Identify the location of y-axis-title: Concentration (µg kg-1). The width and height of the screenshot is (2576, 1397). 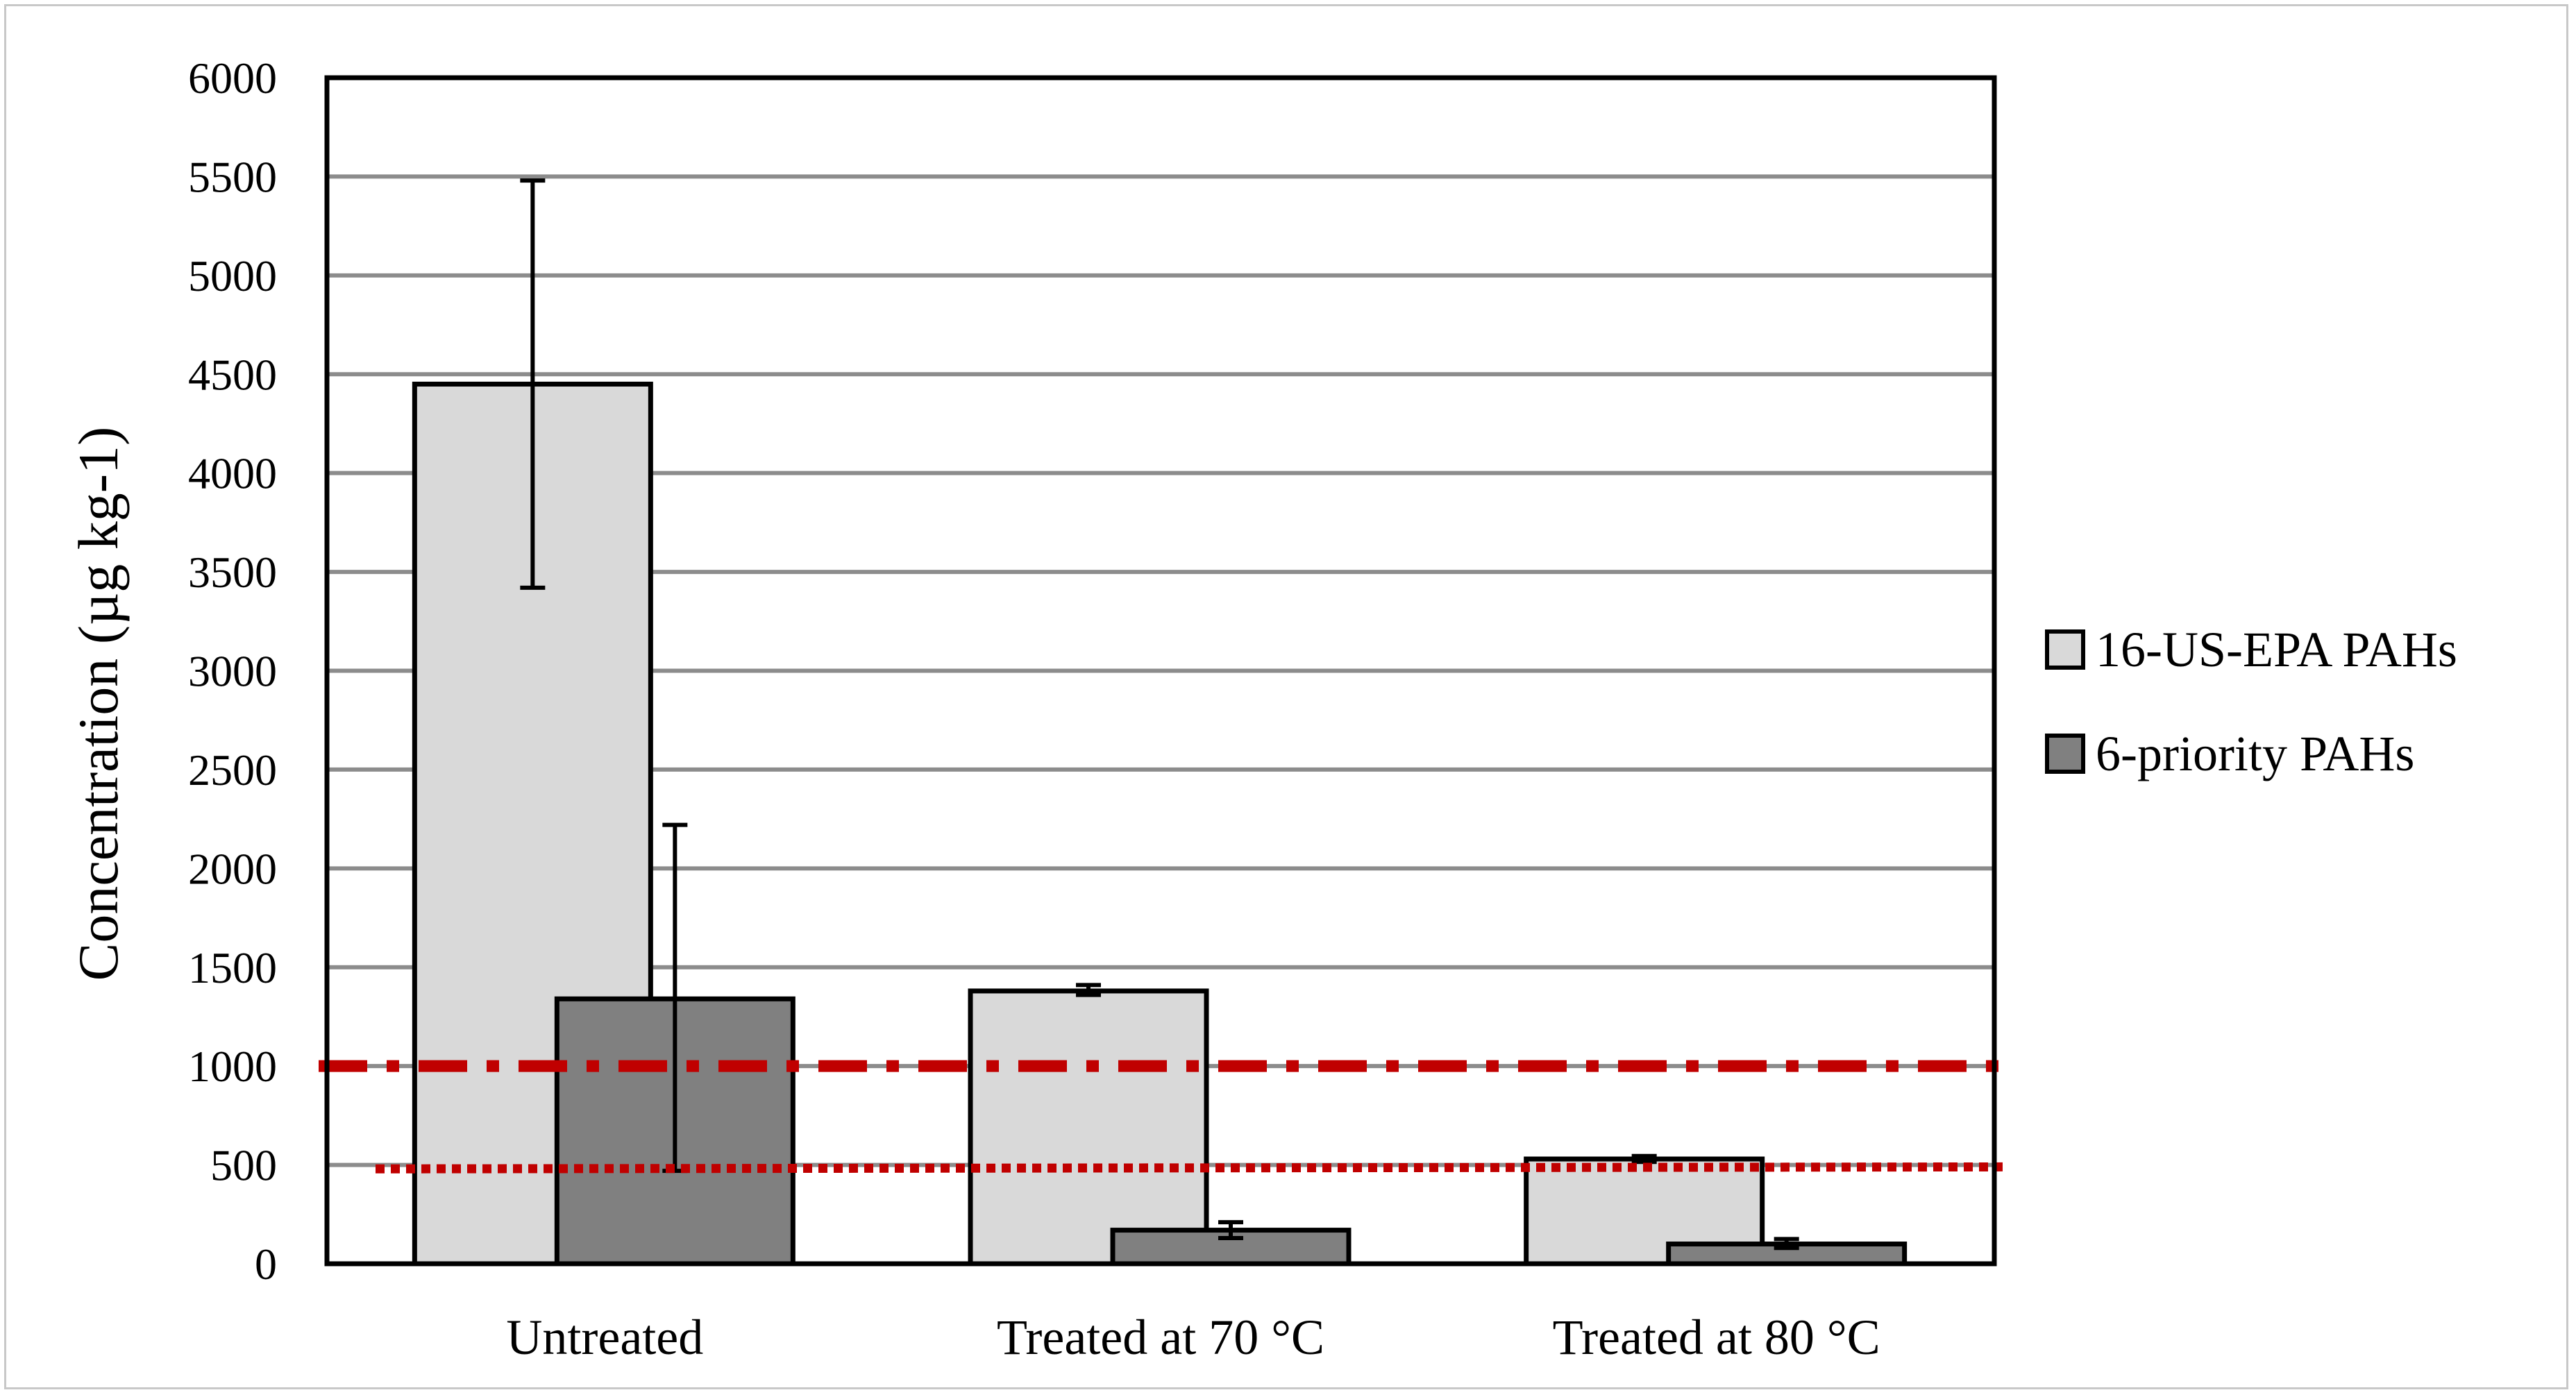
(98, 704).